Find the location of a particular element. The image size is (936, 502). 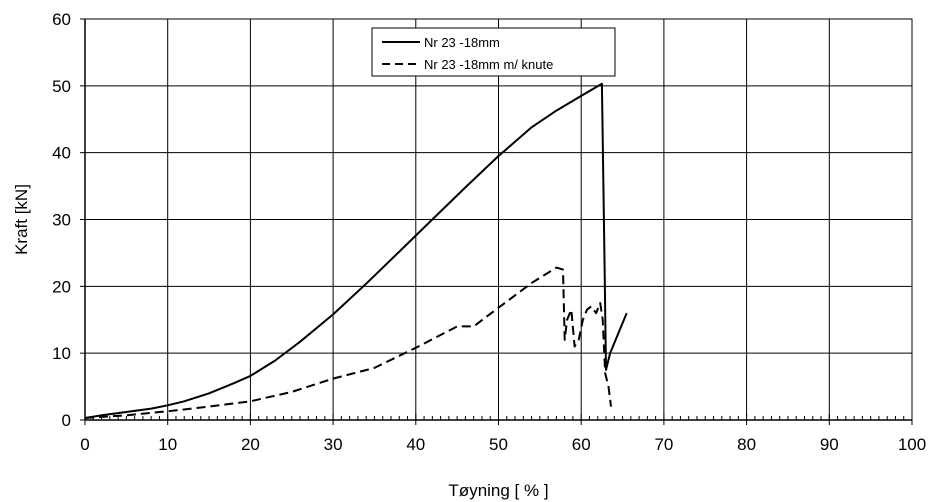

y-tick-label: 50 is located at coordinates (61, 86).